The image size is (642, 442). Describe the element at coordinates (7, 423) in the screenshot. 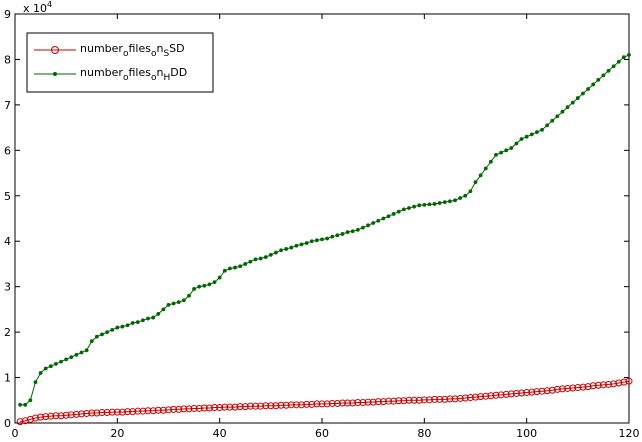

I see `y-tick-label: 0` at that location.